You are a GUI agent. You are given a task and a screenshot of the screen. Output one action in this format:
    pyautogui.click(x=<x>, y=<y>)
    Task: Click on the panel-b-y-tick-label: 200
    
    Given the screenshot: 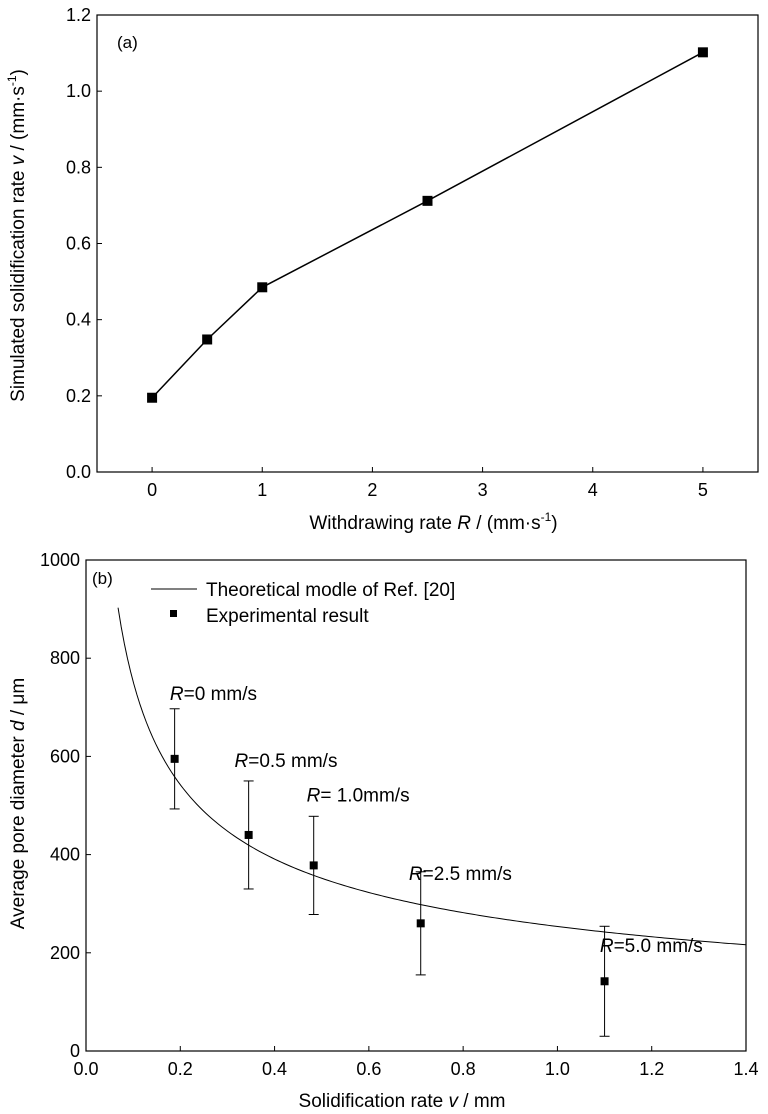 What is the action you would take?
    pyautogui.click(x=65, y=953)
    